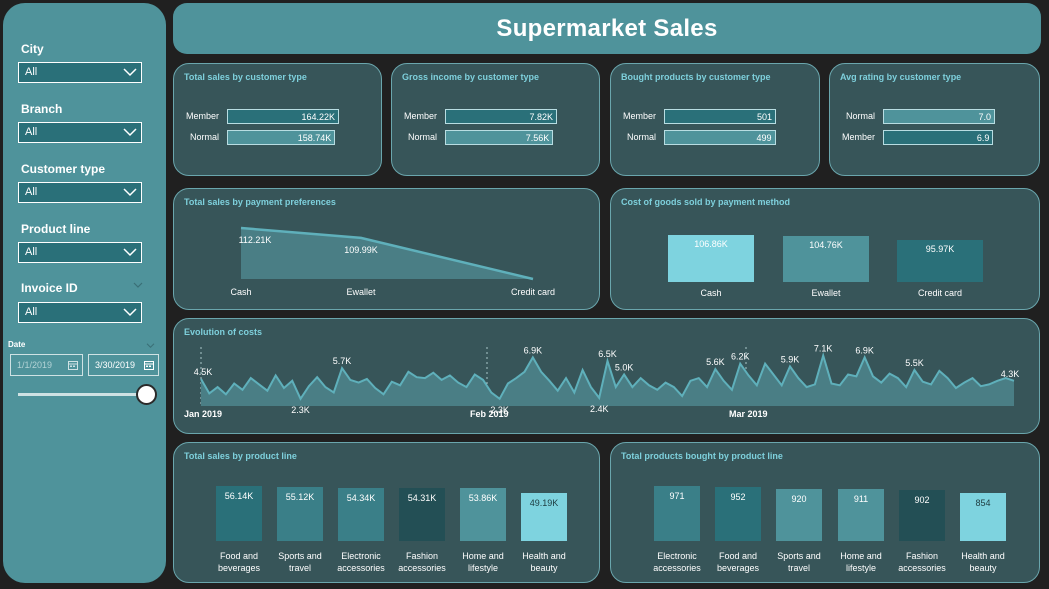  I want to click on card-title: Gross income by customer type, so click(471, 77).